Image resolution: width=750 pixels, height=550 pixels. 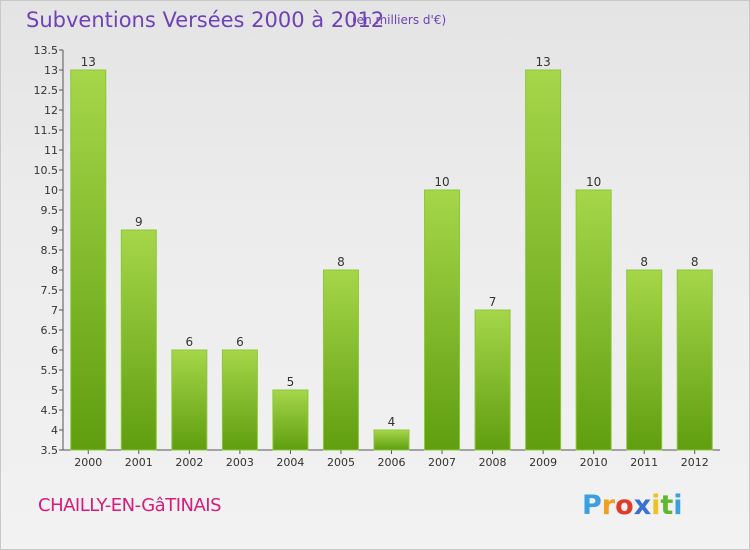 What do you see at coordinates (138, 340) in the screenshot?
I see `bar-2001` at bounding box center [138, 340].